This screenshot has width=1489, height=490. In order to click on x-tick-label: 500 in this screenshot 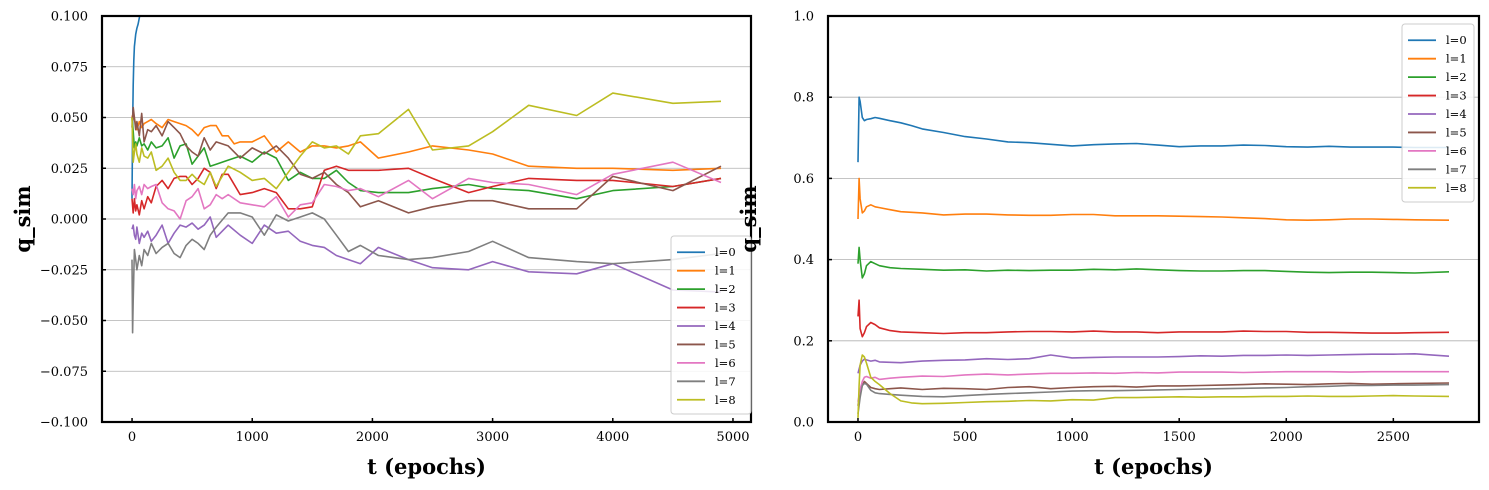, I will do `click(965, 437)`.